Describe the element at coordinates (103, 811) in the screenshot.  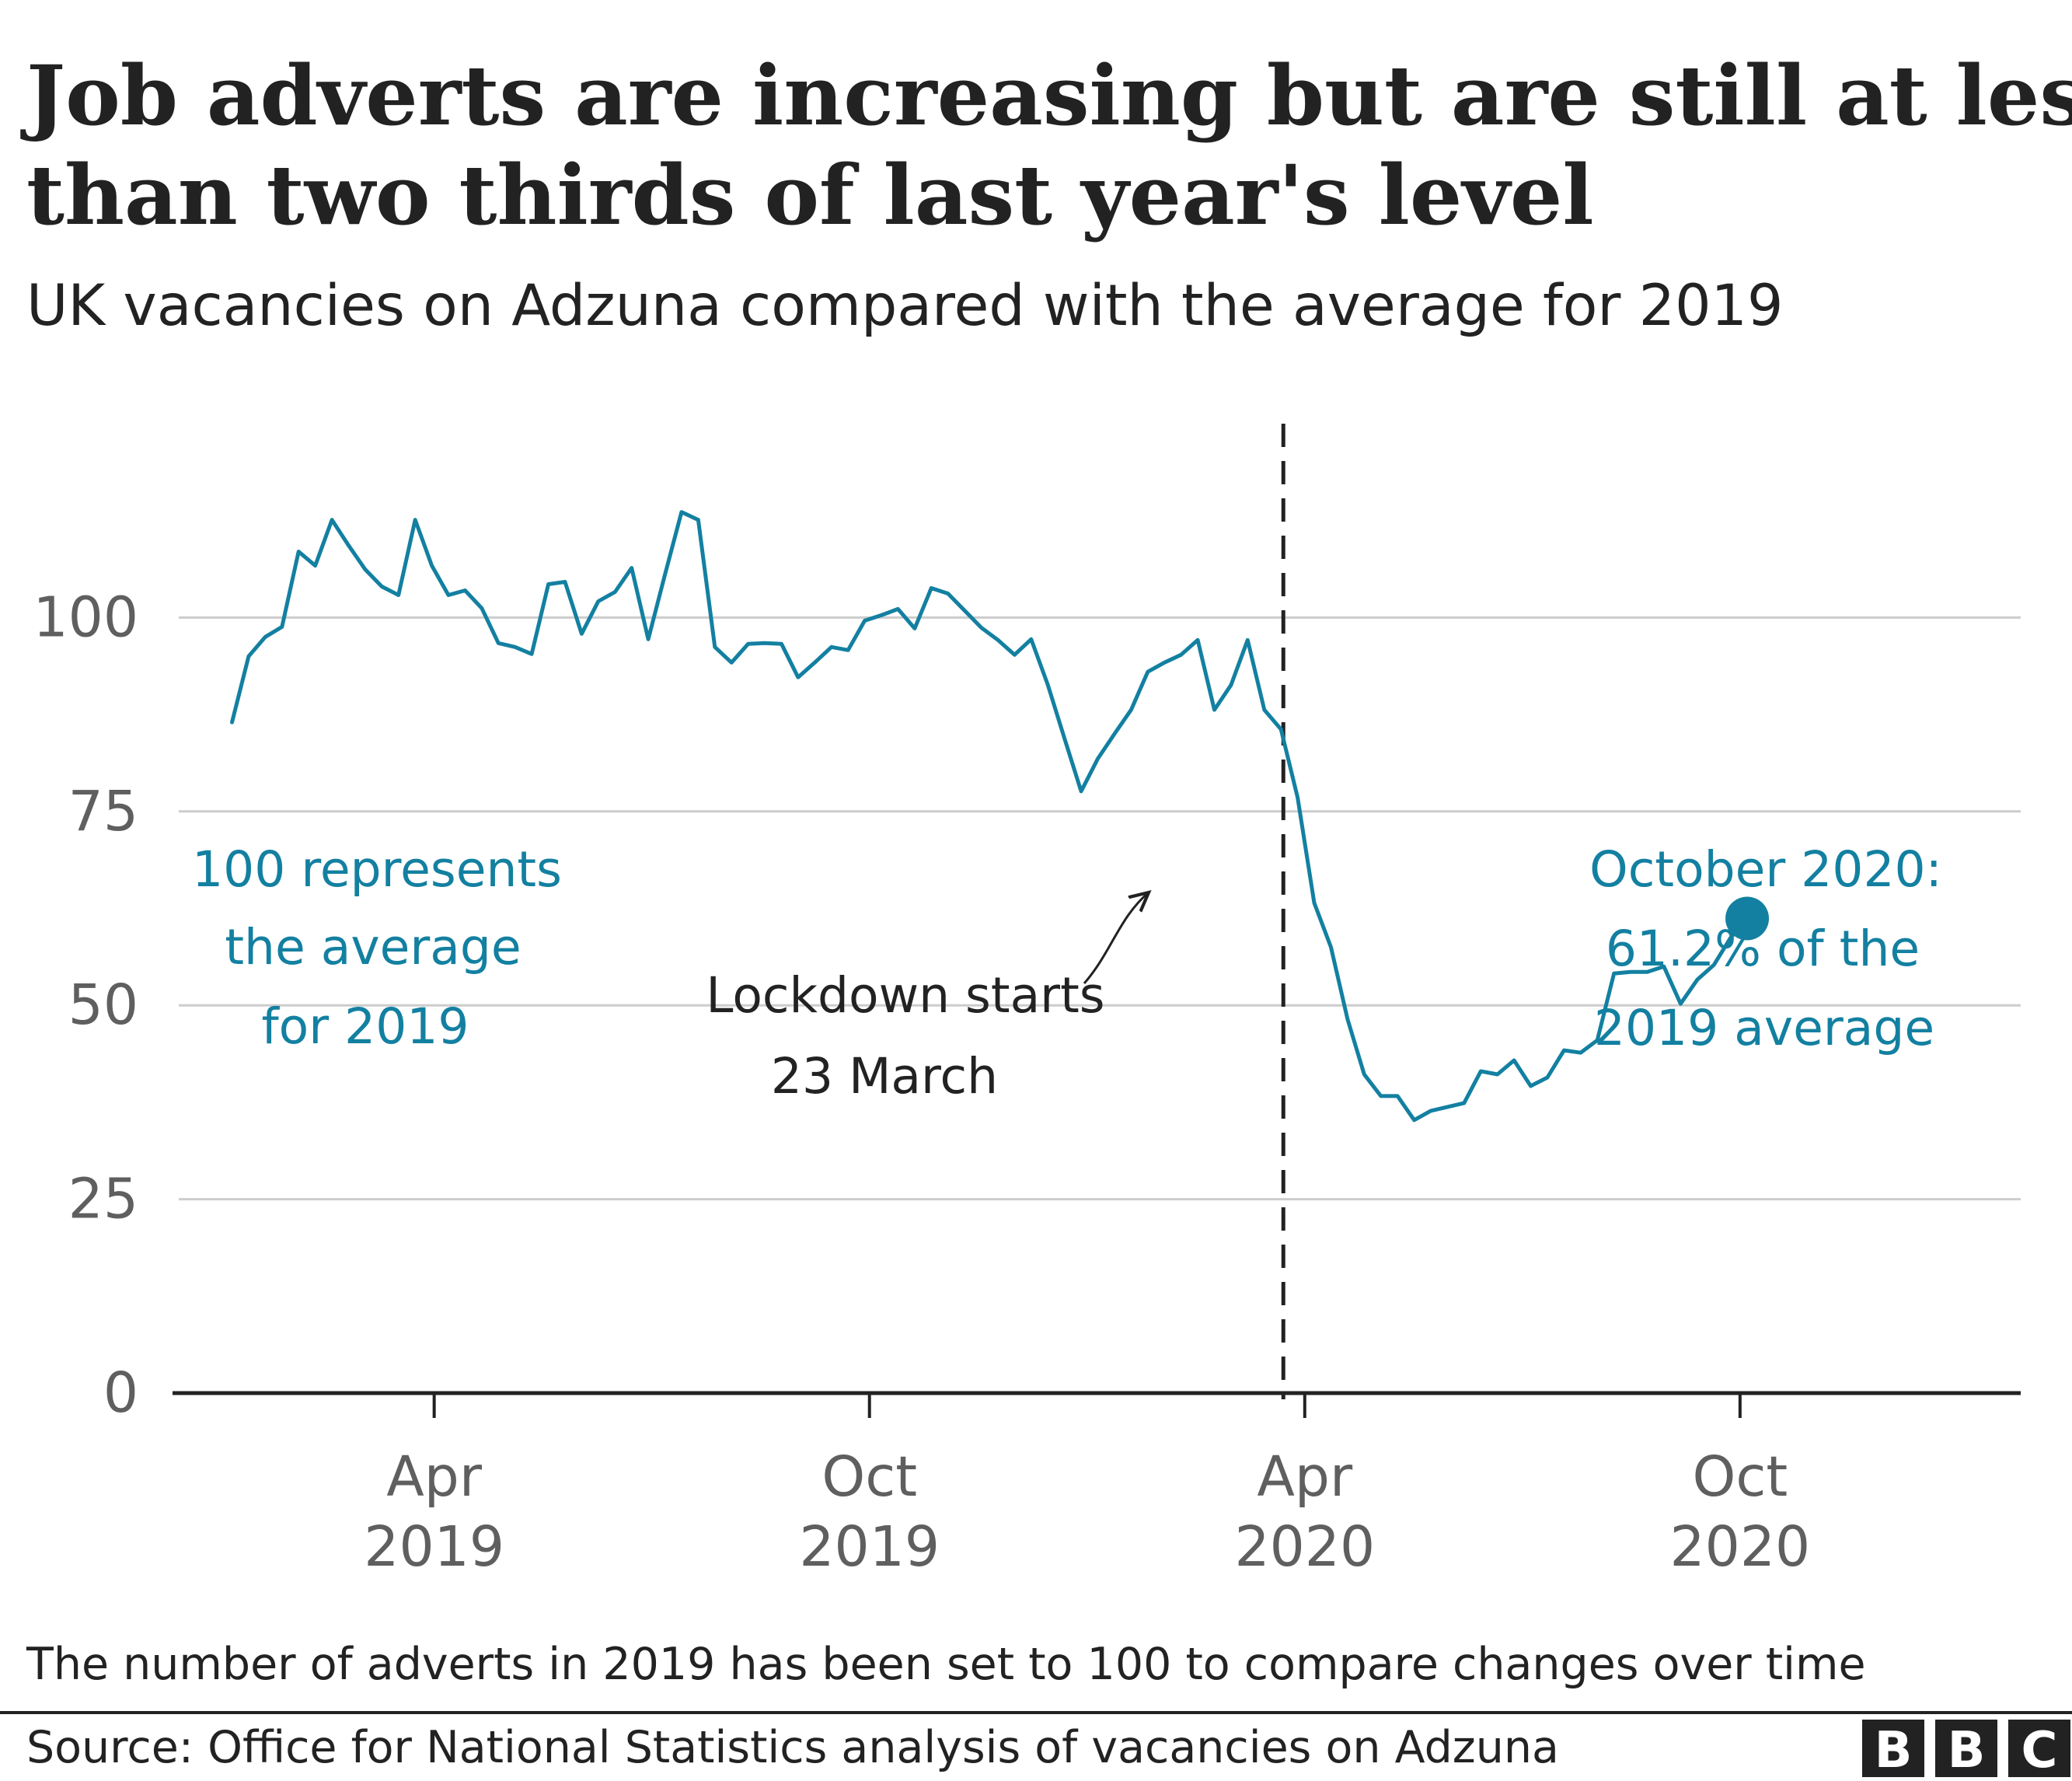
I see `y-tick-label: 75` at that location.